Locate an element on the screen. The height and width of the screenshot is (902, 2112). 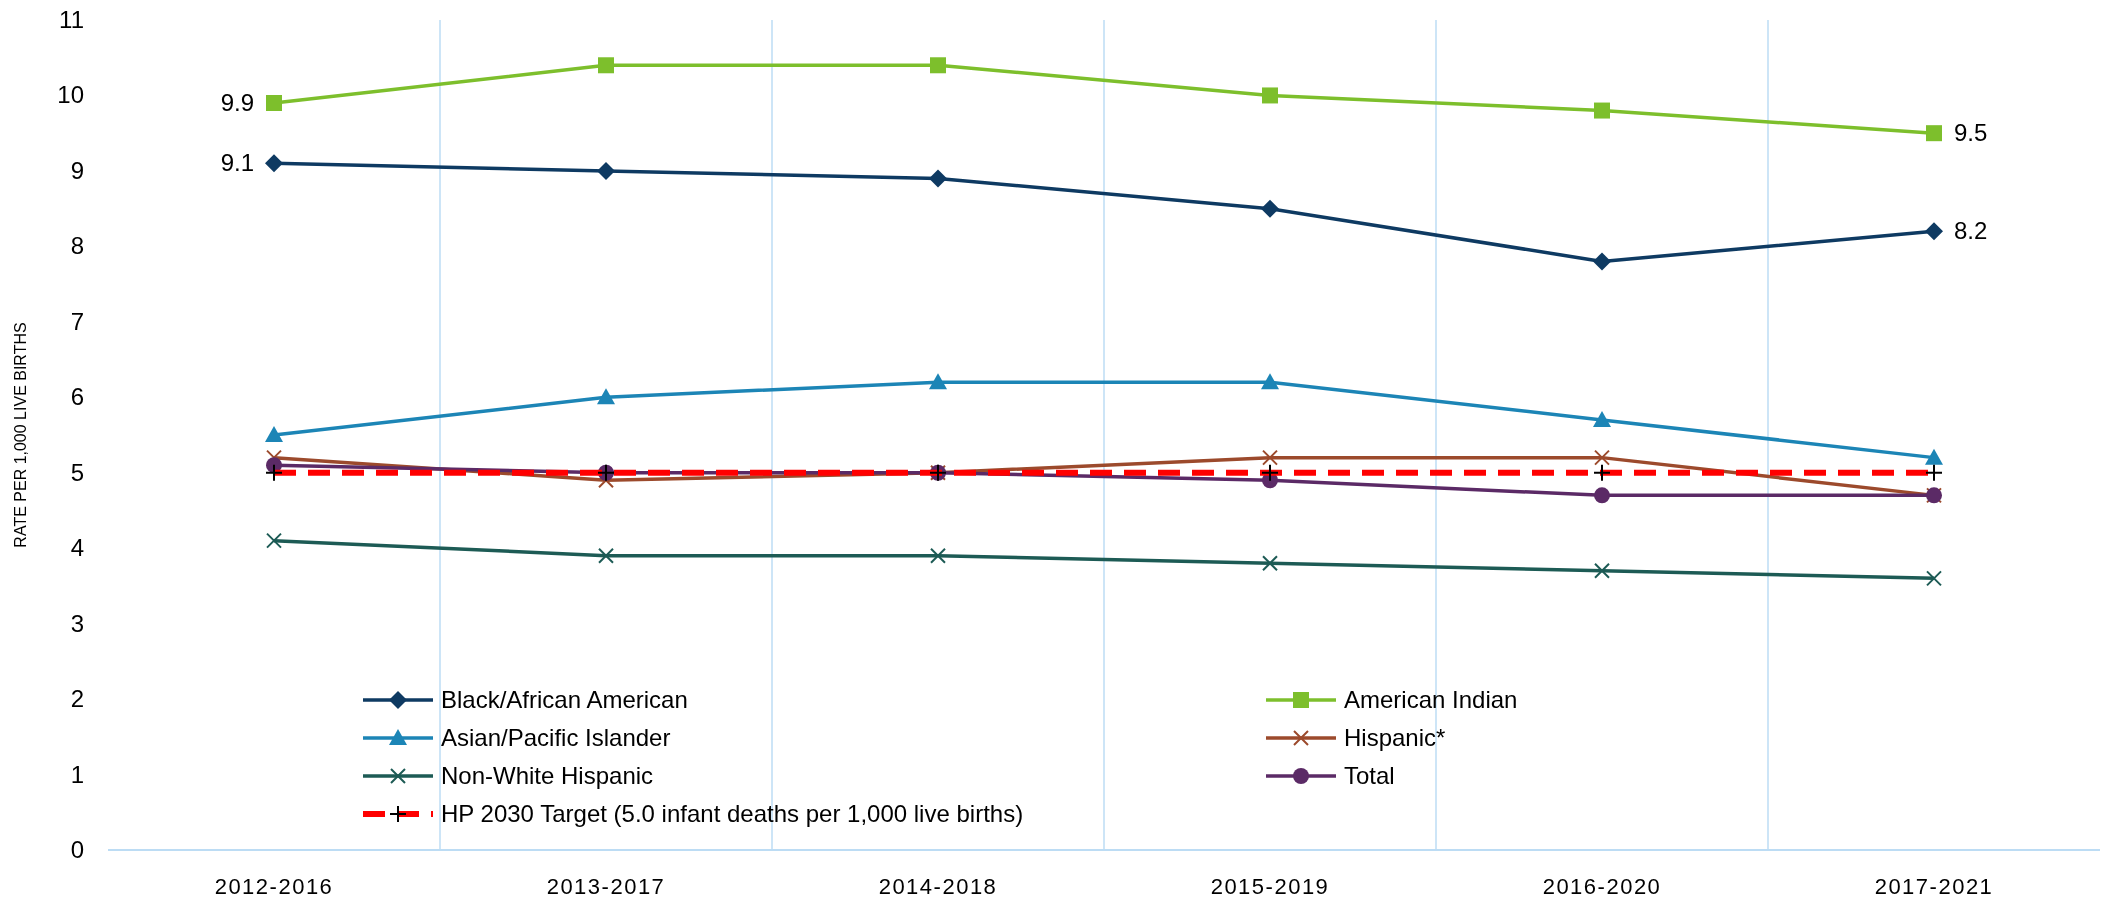
data-label: 9.1 is located at coordinates (237, 163).